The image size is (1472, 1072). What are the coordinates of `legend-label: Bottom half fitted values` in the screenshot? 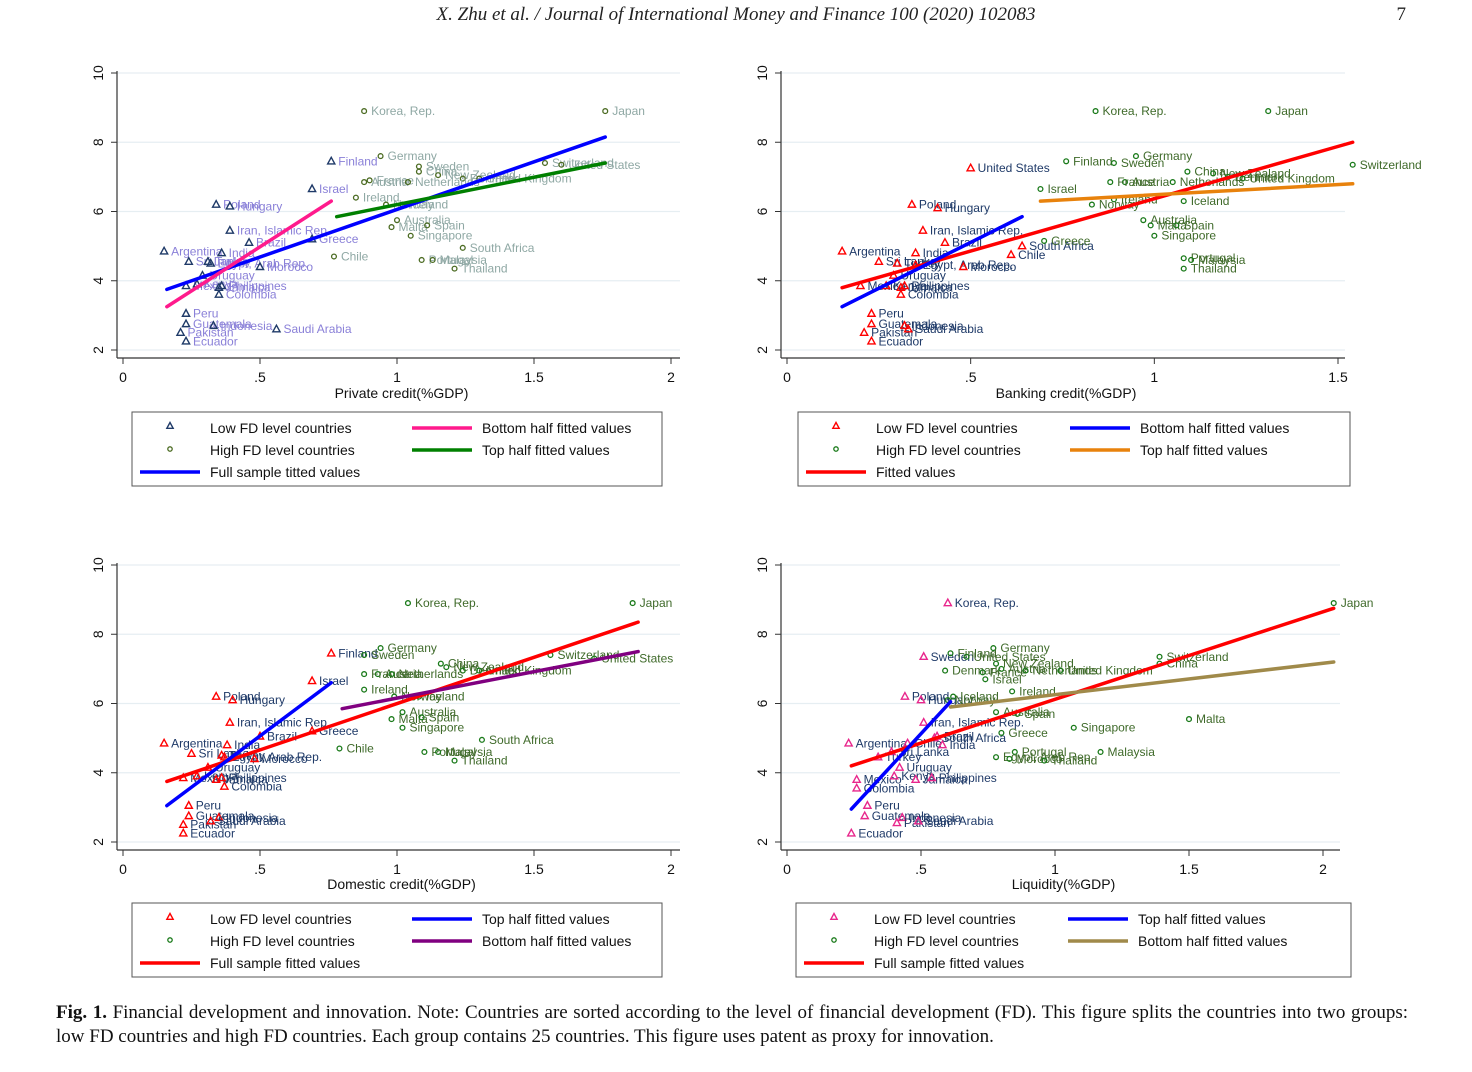 It's located at (556, 941).